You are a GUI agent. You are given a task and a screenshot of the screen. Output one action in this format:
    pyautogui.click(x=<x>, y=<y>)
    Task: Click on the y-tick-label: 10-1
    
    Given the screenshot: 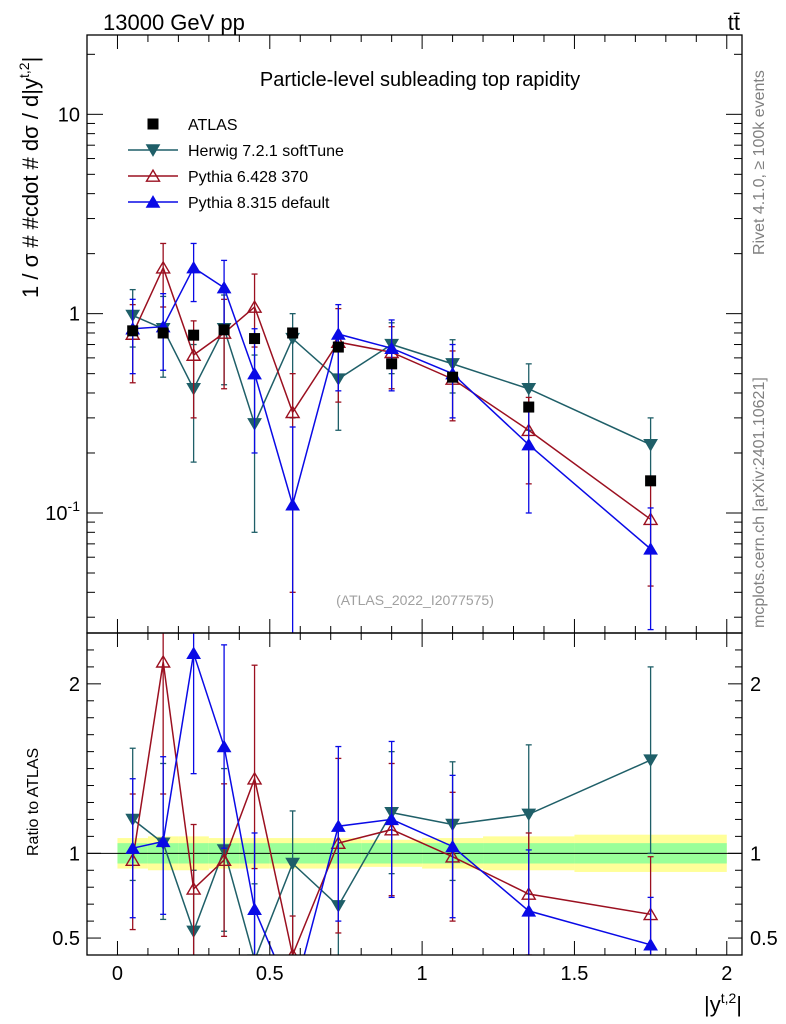 What is the action you would take?
    pyautogui.click(x=62, y=511)
    